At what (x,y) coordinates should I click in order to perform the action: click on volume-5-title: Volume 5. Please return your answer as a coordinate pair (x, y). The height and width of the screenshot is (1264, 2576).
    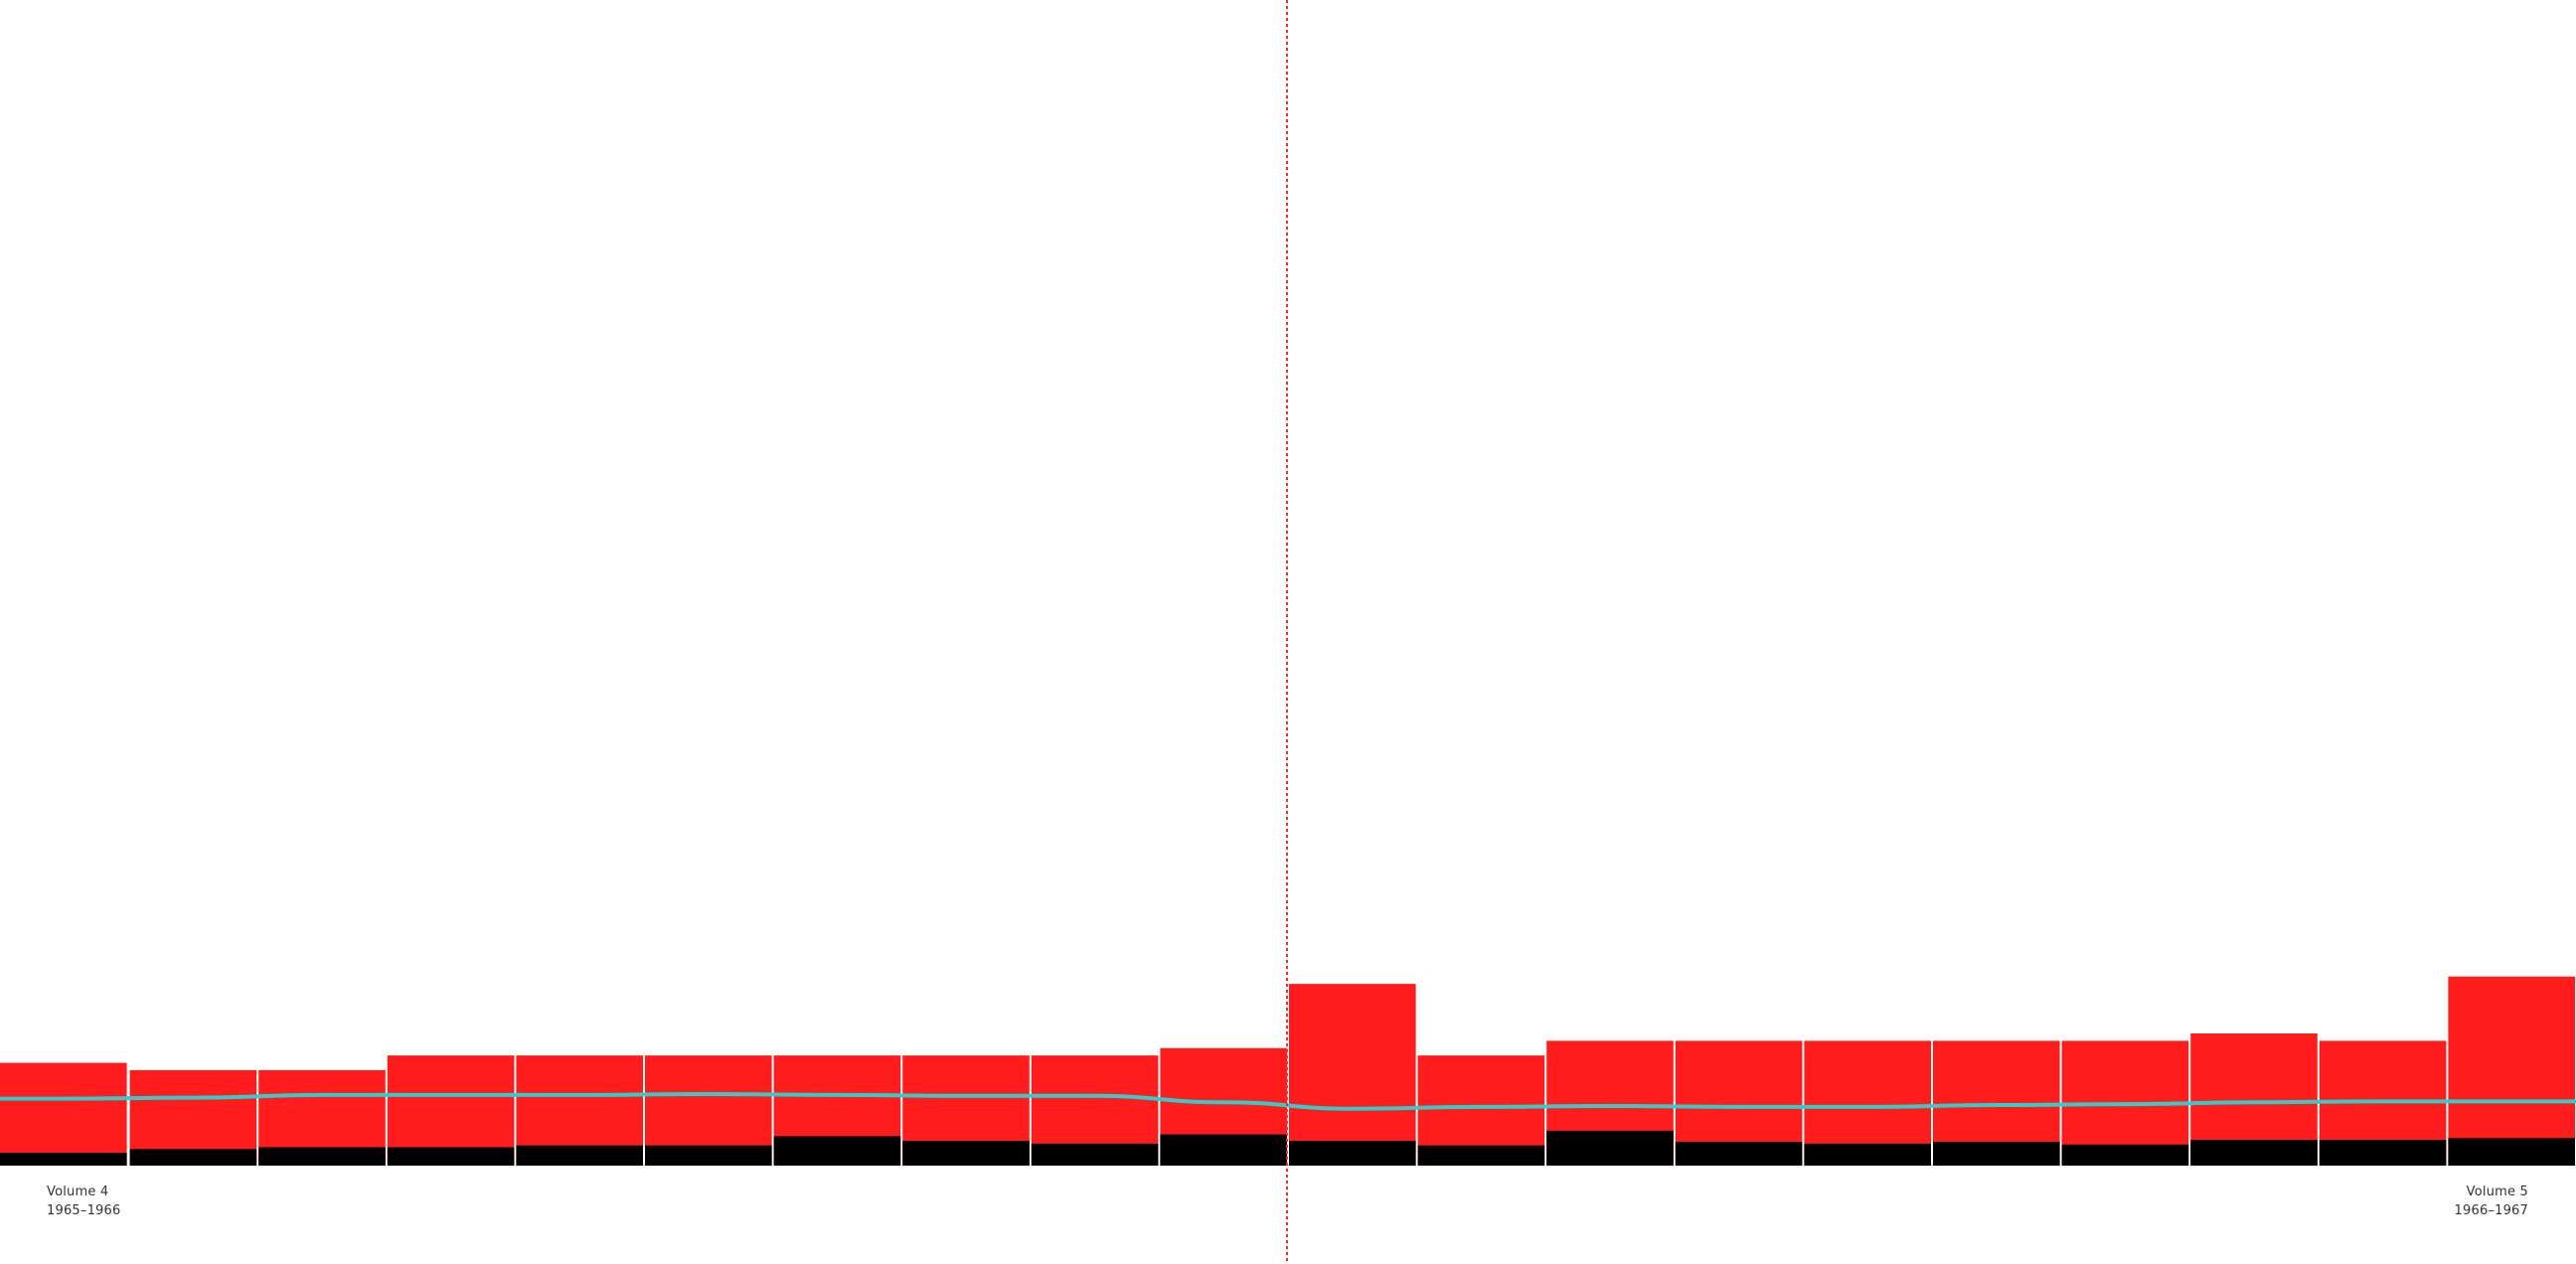
    Looking at the image, I should click on (2497, 1192).